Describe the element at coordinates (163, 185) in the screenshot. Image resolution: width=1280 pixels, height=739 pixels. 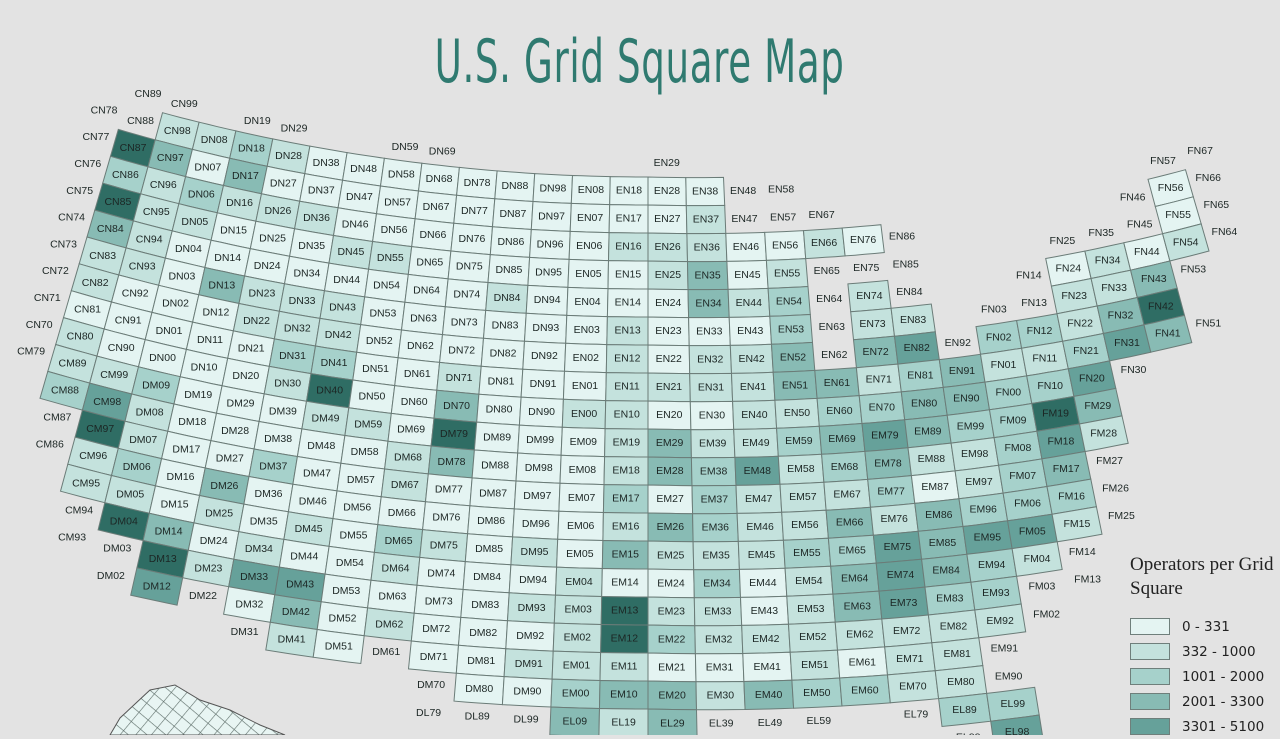
I see `grid-label-CN96: CN96` at that location.